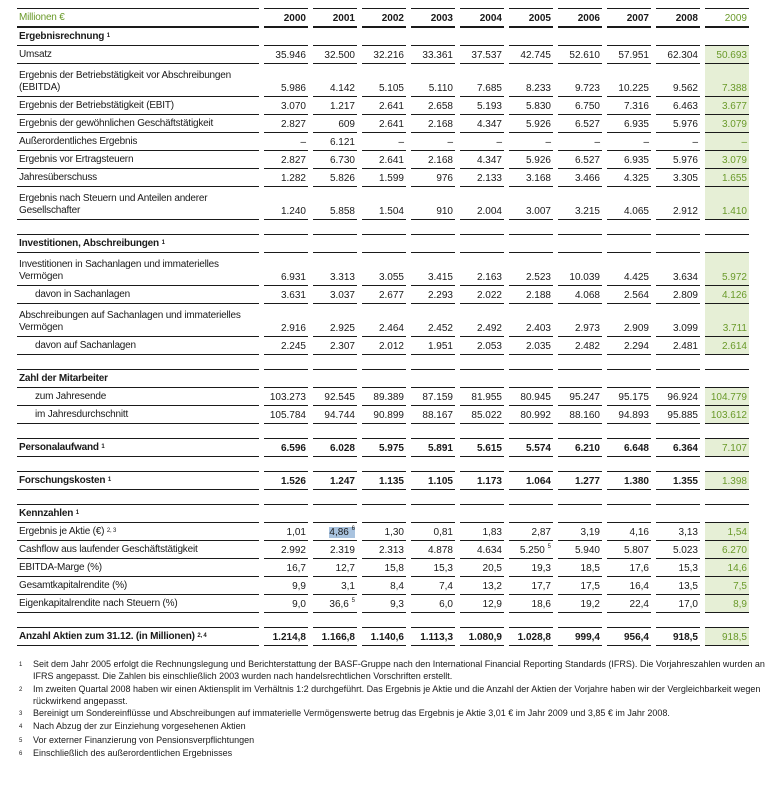  I want to click on value-cell-2003: 5.891, so click(433, 447).